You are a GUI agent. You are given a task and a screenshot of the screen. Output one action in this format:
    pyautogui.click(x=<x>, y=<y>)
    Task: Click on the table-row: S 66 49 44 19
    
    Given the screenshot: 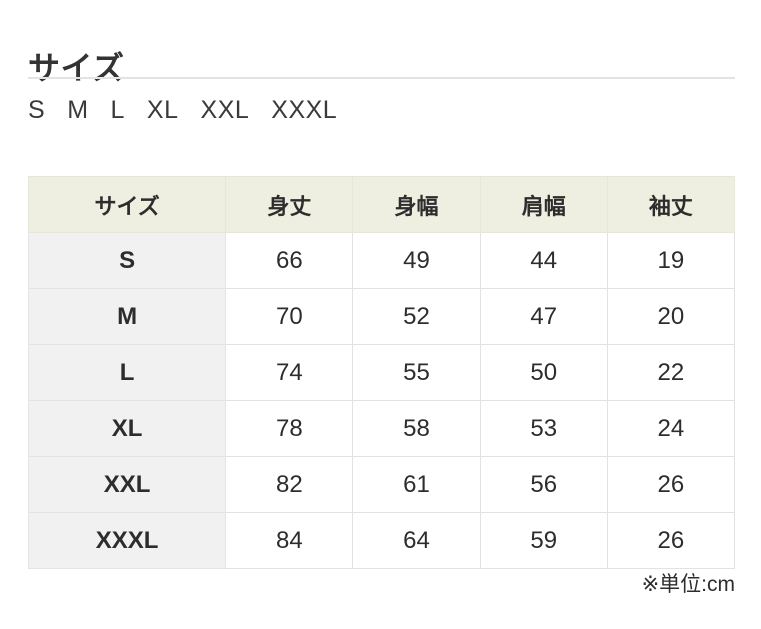 What is the action you would take?
    pyautogui.click(x=381, y=260)
    